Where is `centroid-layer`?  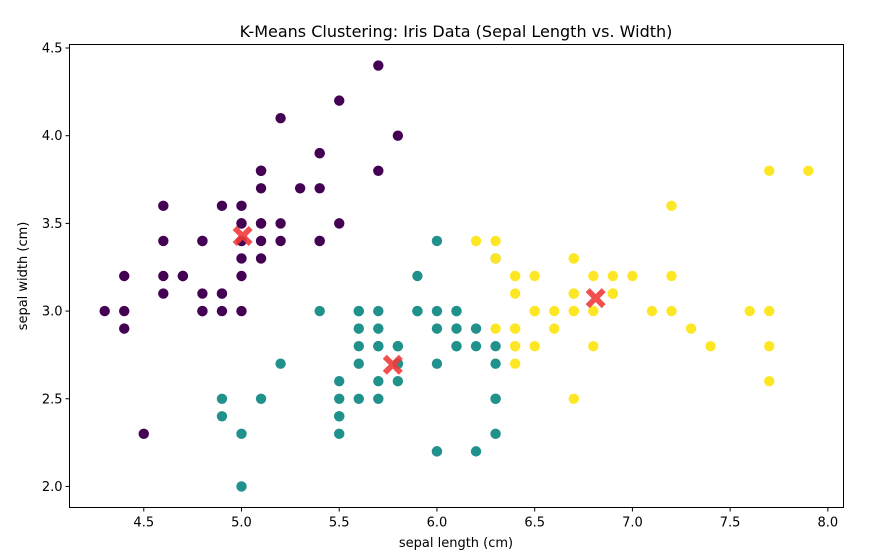 centroid-layer is located at coordinates (419, 300).